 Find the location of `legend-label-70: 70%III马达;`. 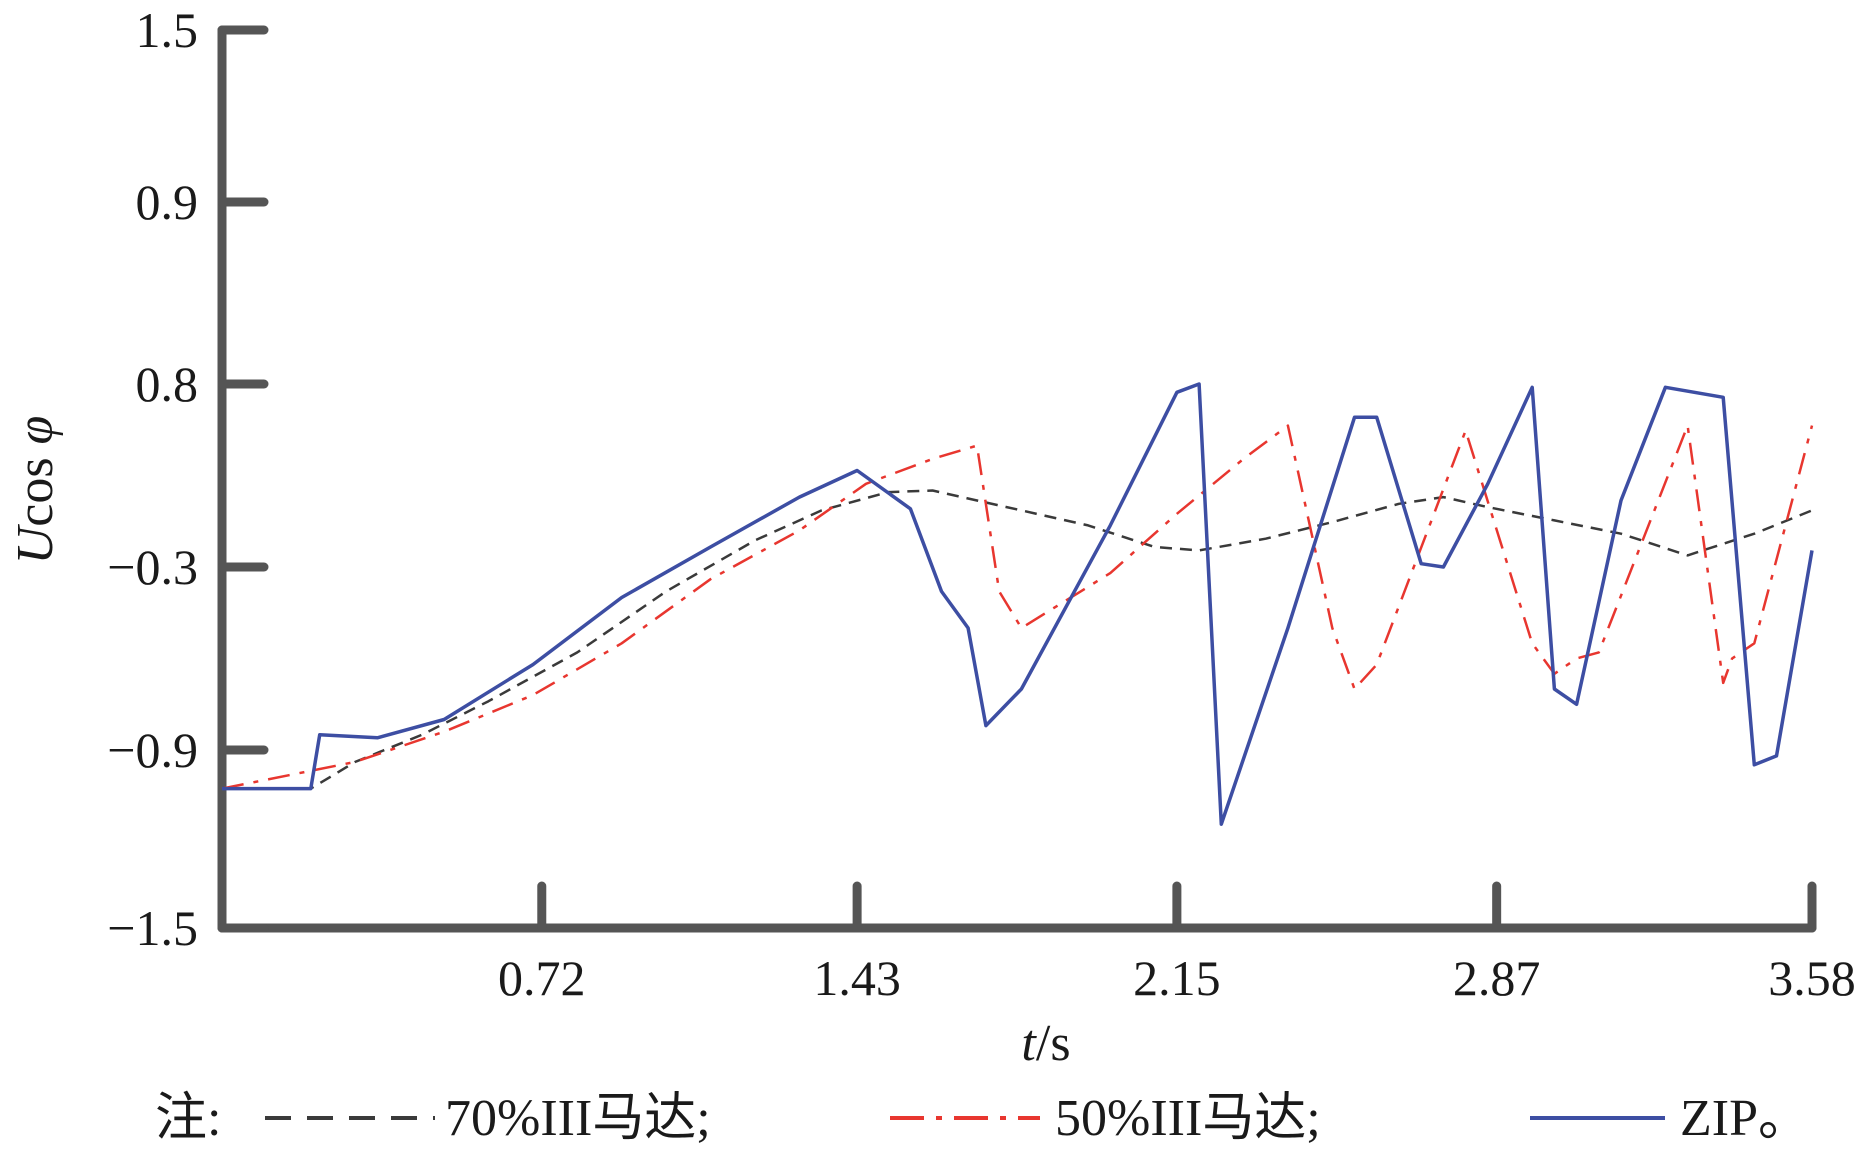

legend-label-70: 70%III马达; is located at coordinates (578, 1118).